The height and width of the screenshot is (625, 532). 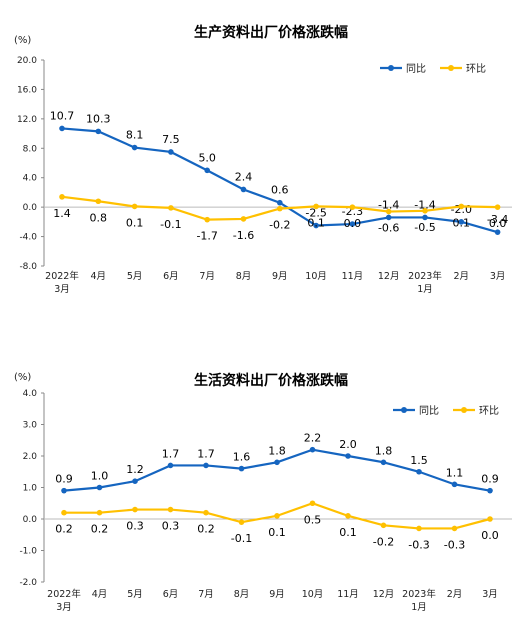 What do you see at coordinates (419, 600) in the screenshot?
I see `x-tick-label: 2023年 1月` at bounding box center [419, 600].